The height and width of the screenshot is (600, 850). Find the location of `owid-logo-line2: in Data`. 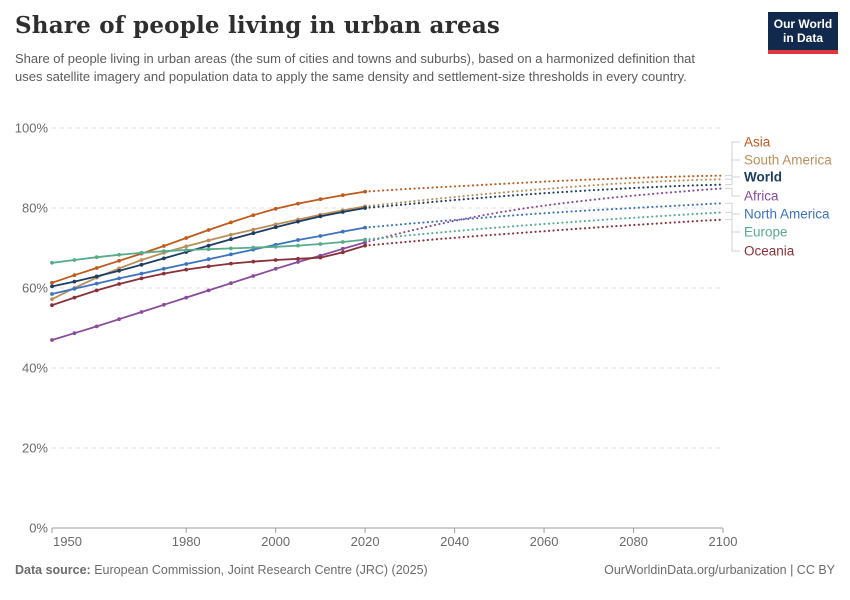

owid-logo-line2: in Data is located at coordinates (802, 38).